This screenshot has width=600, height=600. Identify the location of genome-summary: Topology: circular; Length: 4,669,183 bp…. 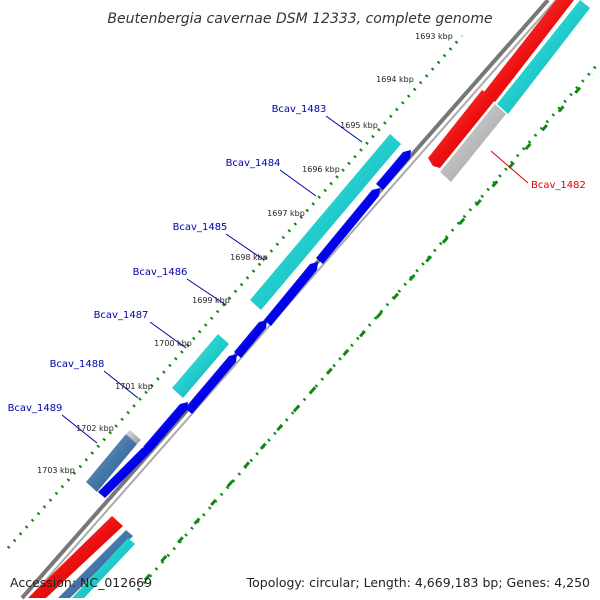
(418, 582).